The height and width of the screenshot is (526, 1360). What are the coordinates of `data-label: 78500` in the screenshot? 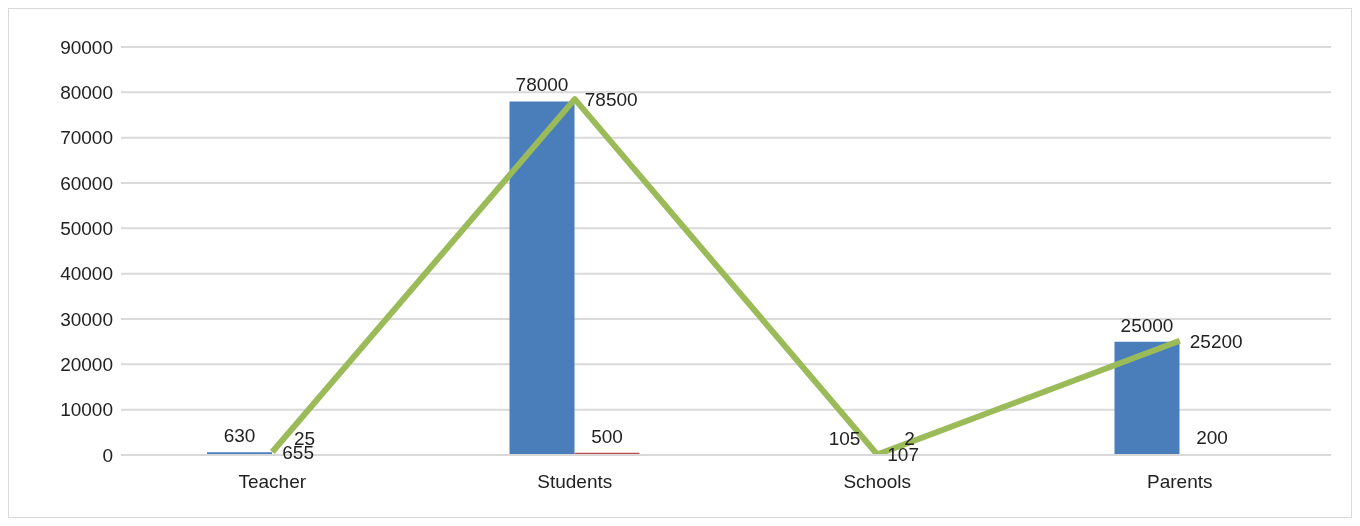 It's located at (611, 99).